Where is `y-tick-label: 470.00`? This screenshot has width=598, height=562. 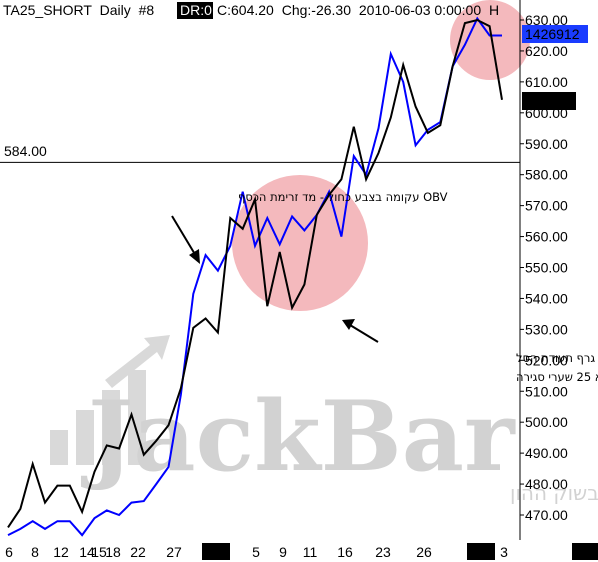
y-tick-label: 470.00 is located at coordinates (546, 515).